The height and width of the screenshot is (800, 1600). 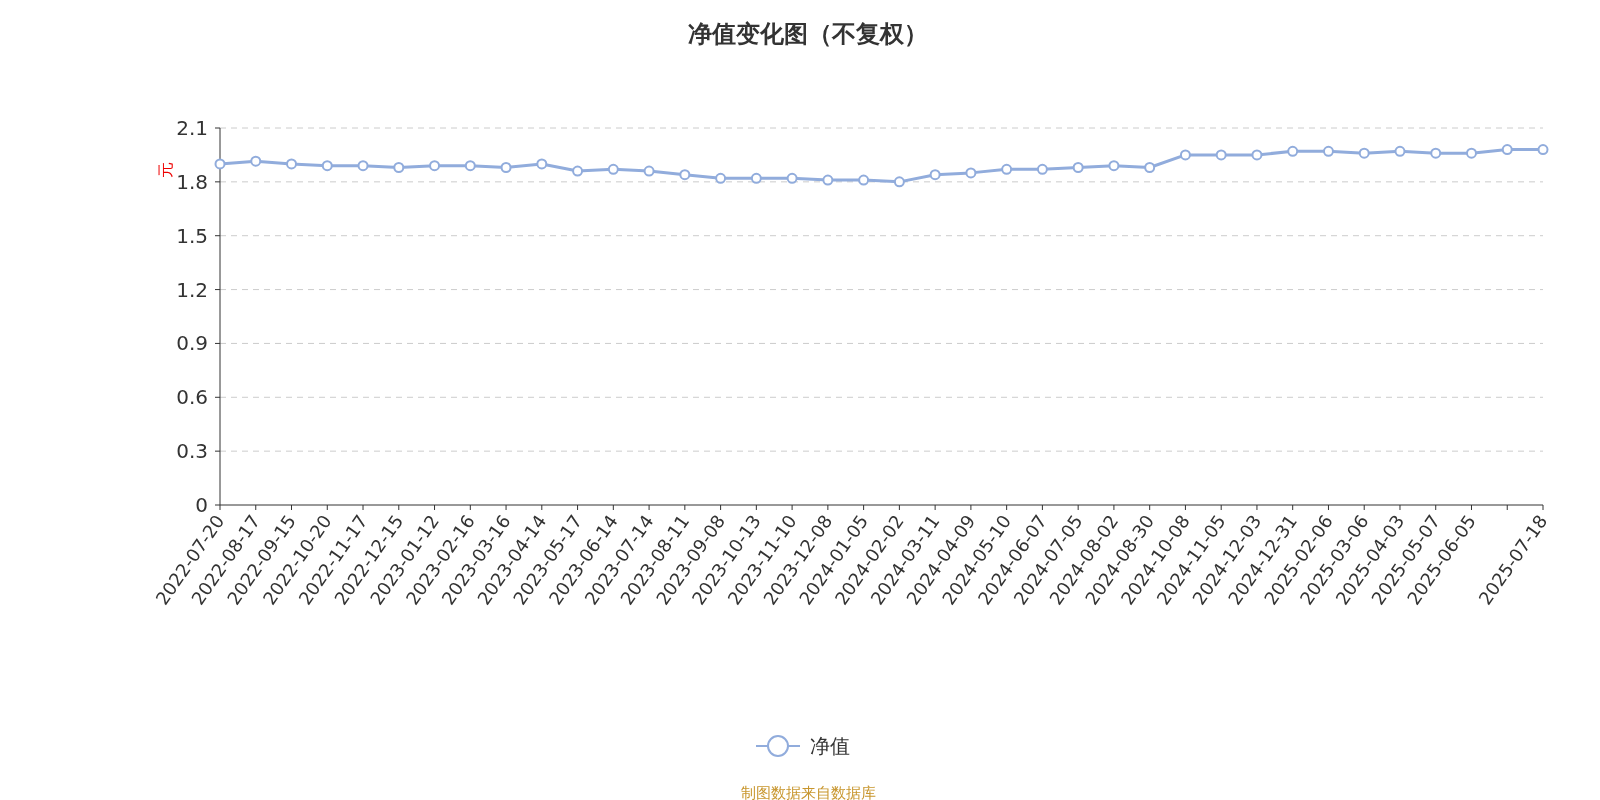 What do you see at coordinates (192, 181) in the screenshot?
I see `y-tick-label: 1.8` at bounding box center [192, 181].